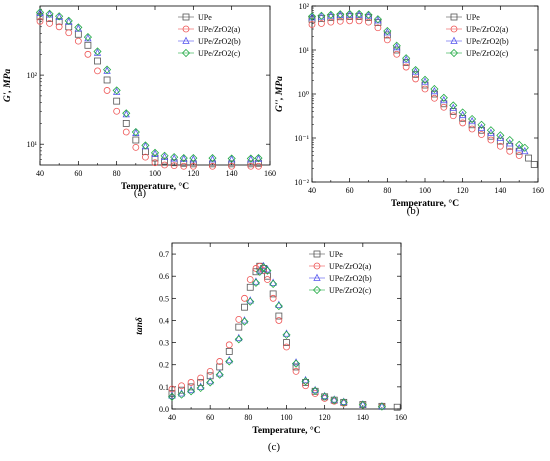 The width and height of the screenshot is (550, 461). Describe the element at coordinates (413, 211) in the screenshot. I see `panel-label: (b)` at that location.